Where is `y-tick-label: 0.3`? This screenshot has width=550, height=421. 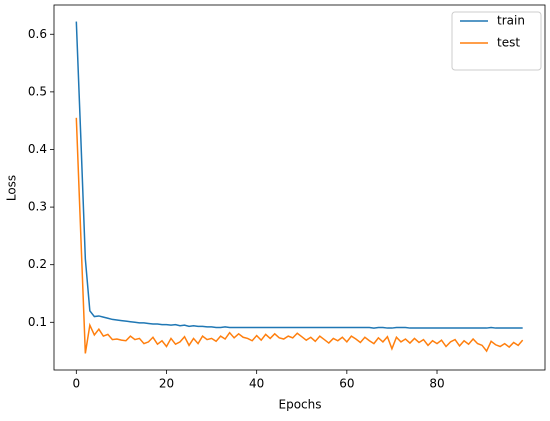
y-tick-label: 0.3 is located at coordinates (37, 207).